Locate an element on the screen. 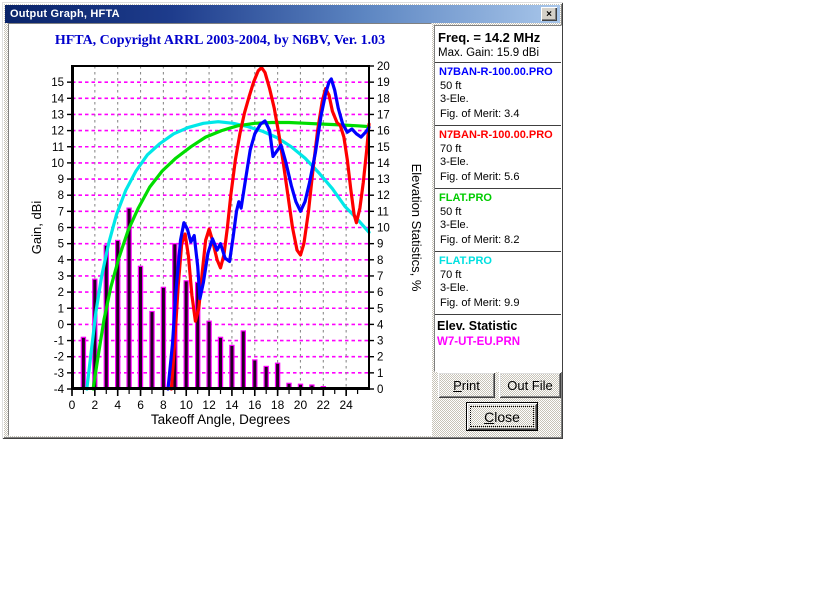 The width and height of the screenshot is (816, 612). window-title: Output Graph, HFTA is located at coordinates (65, 14).